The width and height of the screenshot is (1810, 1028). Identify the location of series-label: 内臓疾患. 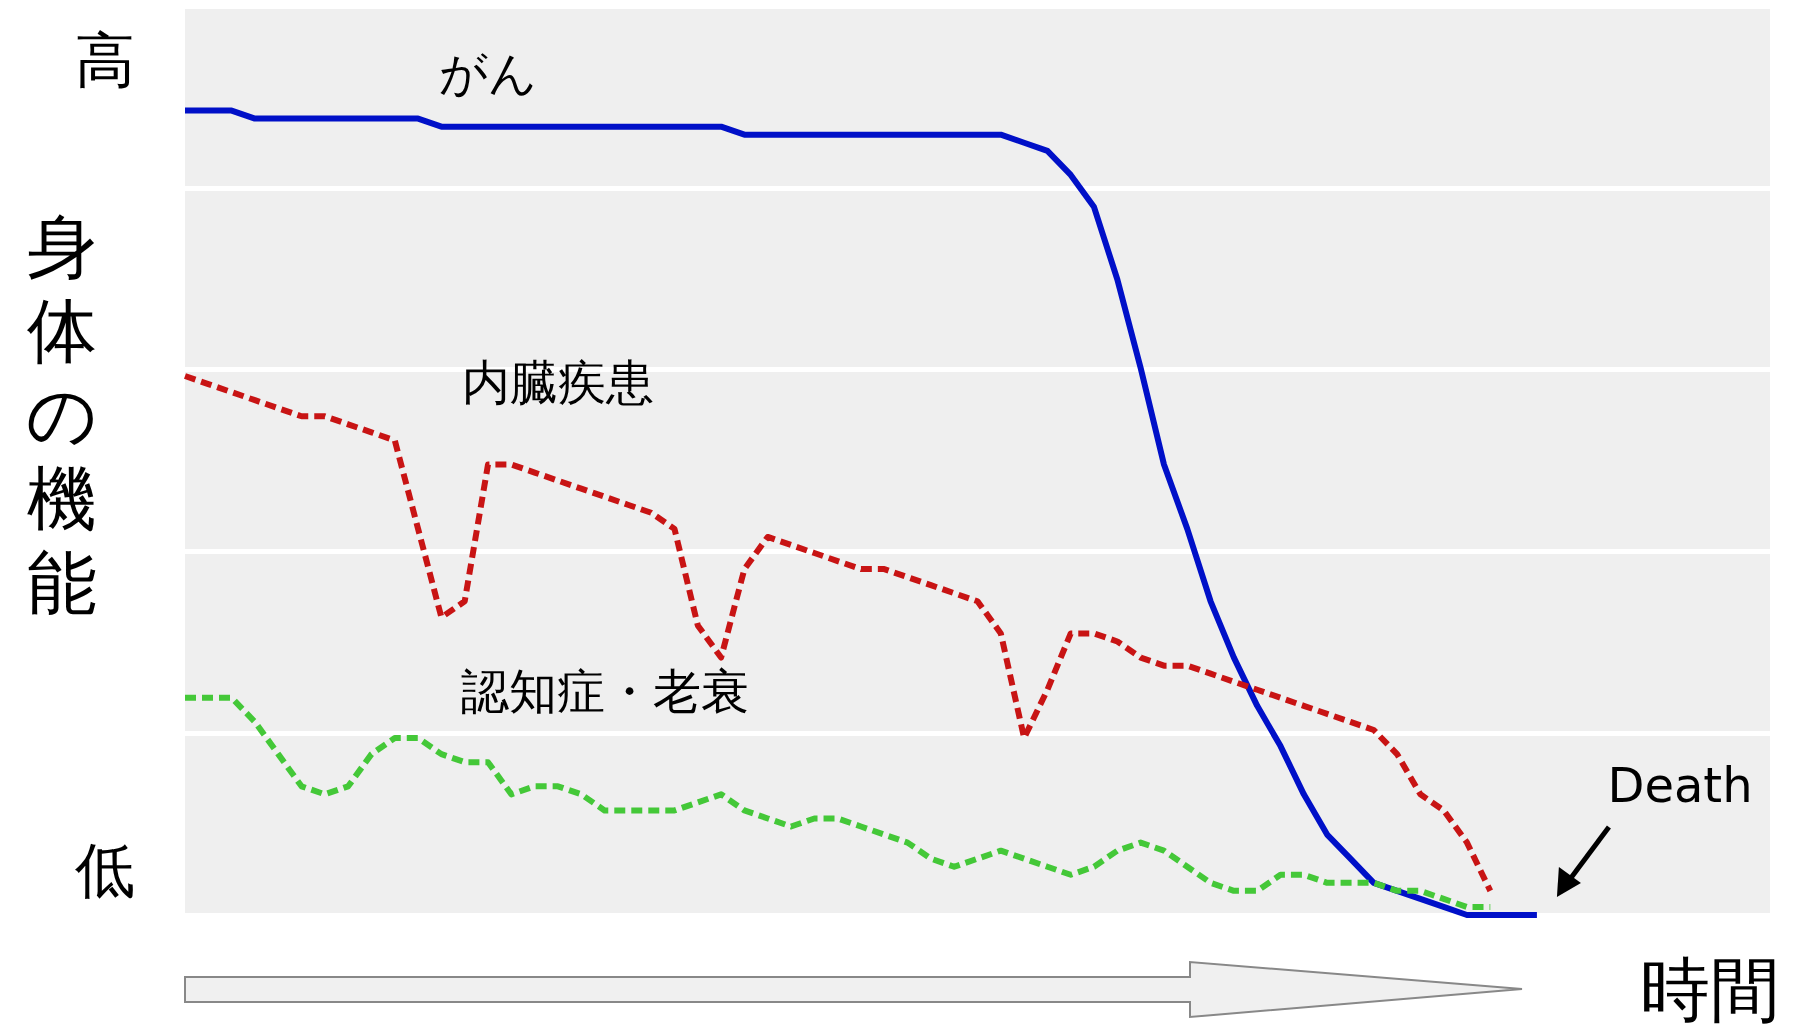
(557, 381).